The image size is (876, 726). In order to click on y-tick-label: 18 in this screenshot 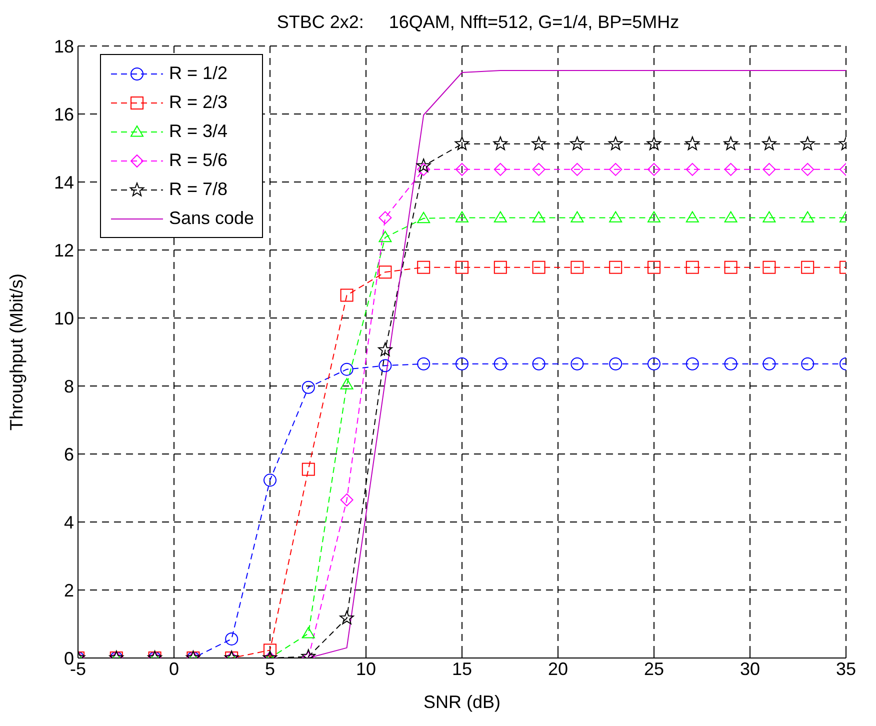, I will do `click(64, 46)`.